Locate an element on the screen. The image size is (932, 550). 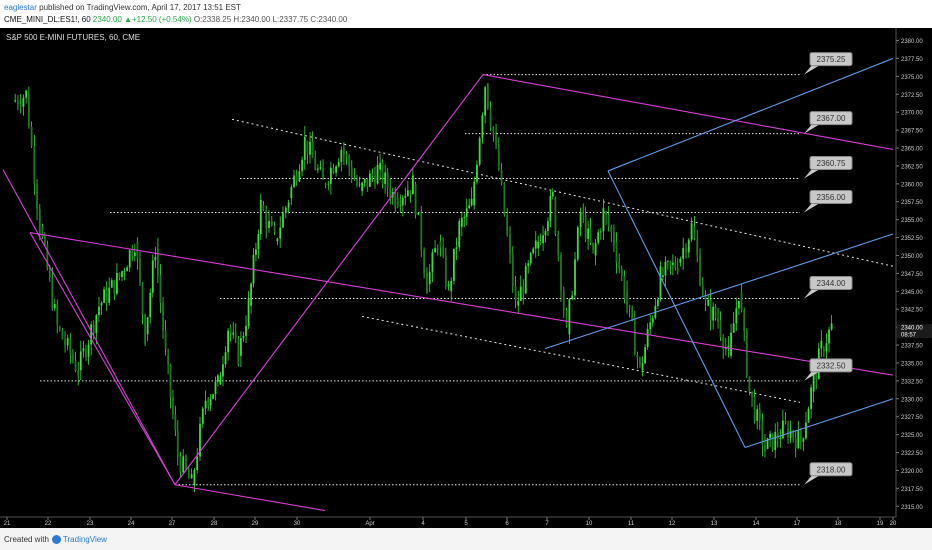
blue-trend-line is located at coordinates (719, 291).